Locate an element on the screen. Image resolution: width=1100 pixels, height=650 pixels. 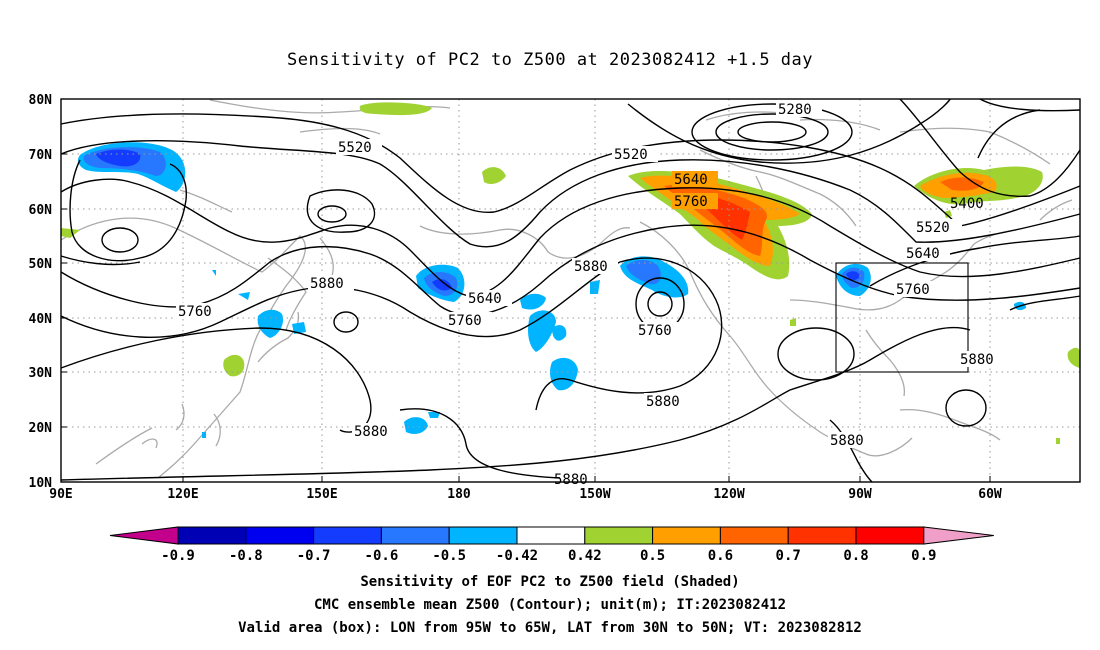
colorbar-tick-label: 0.6 is located at coordinates (720, 556).